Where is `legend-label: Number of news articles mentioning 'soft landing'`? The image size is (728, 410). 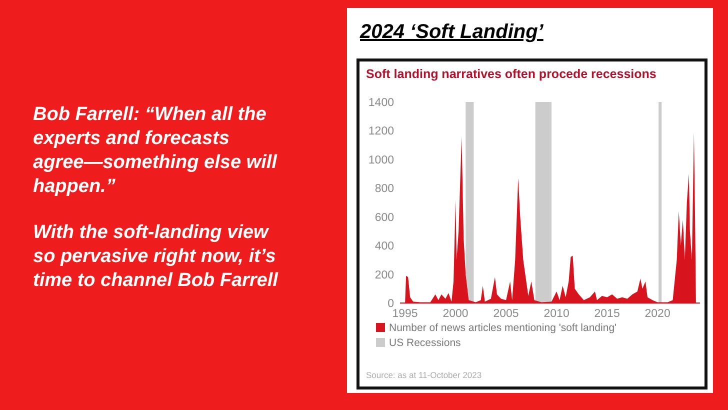
legend-label: Number of news articles mentioning 'soft landing' is located at coordinates (503, 328).